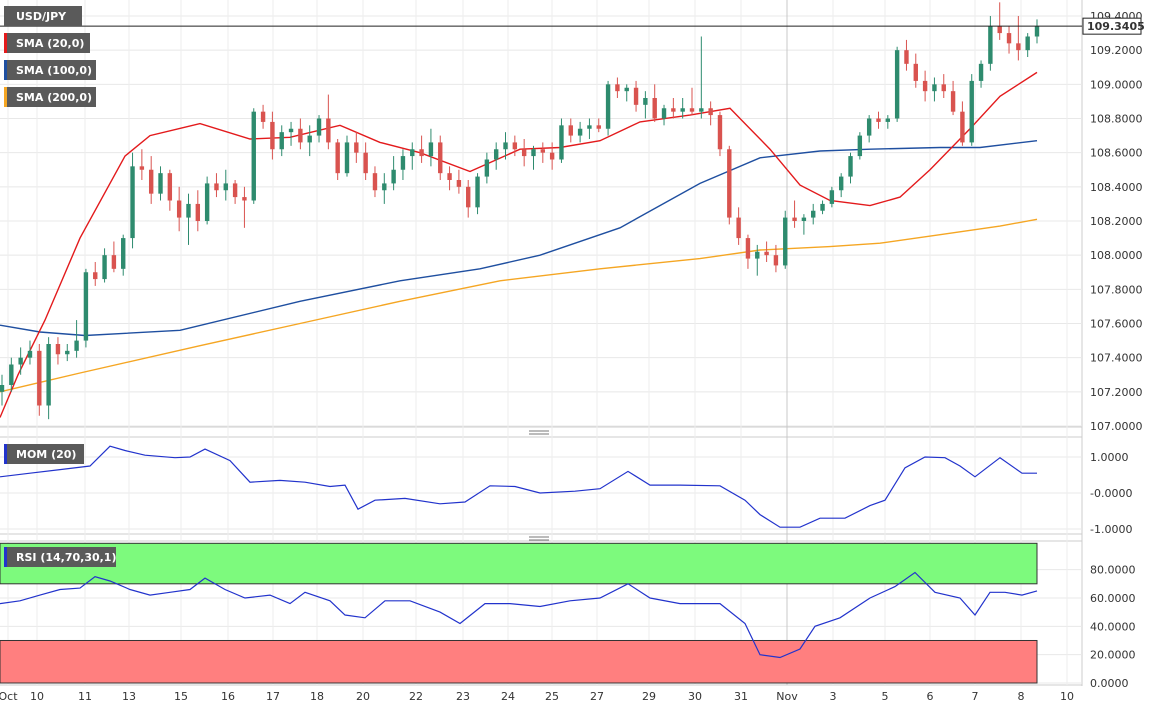  I want to click on sma20-tag: SMA (20,0), so click(47, 43).